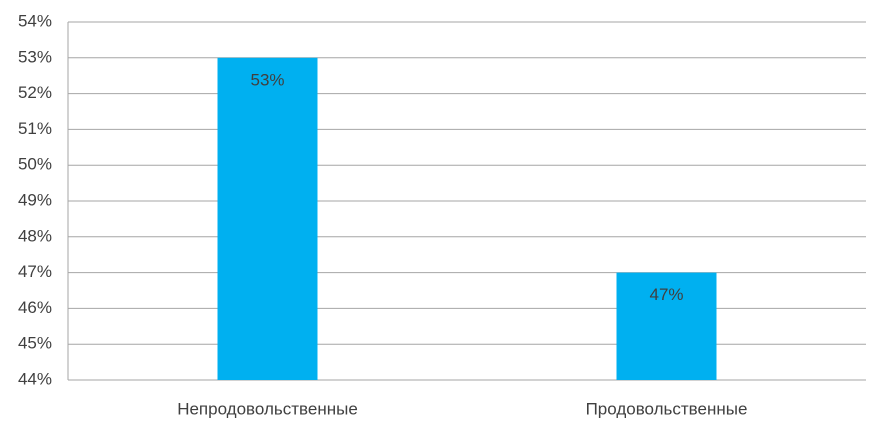 This screenshot has width=889, height=433. Describe the element at coordinates (666, 294) in the screenshot. I see `data-label: 47%` at that location.